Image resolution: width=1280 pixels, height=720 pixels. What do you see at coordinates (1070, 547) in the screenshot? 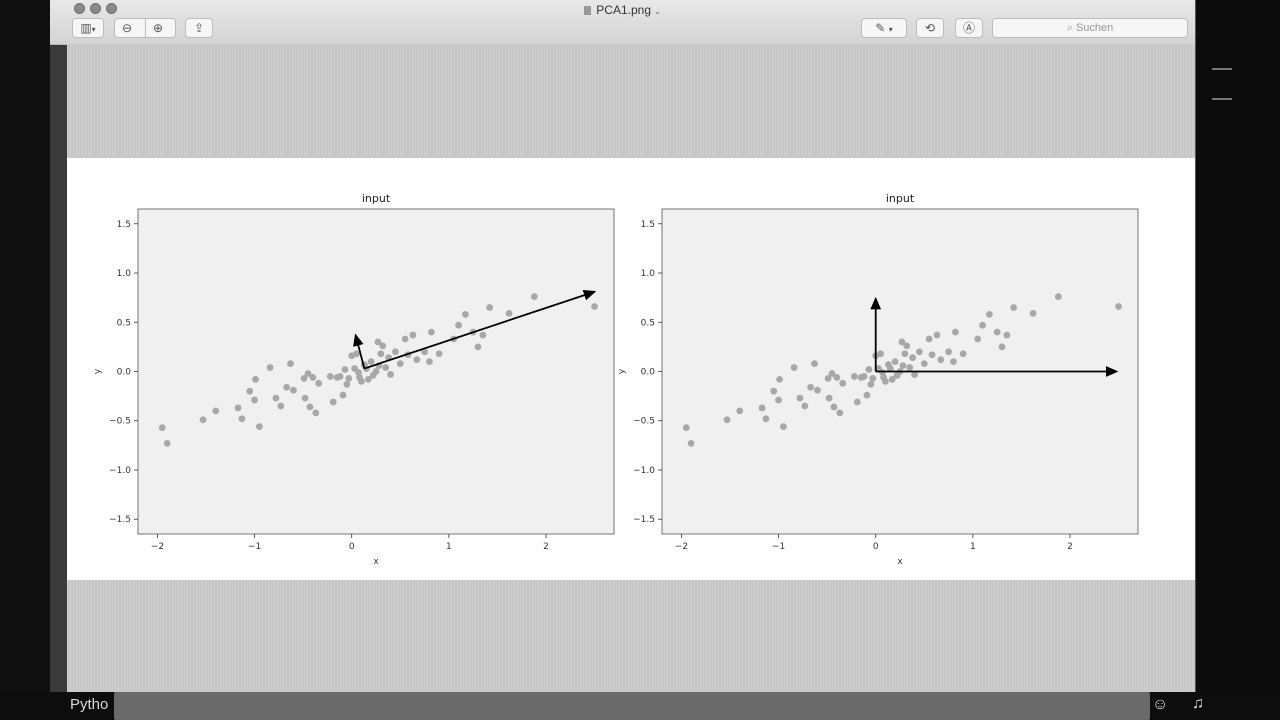
I see `x-tick-label: 2` at bounding box center [1070, 547].